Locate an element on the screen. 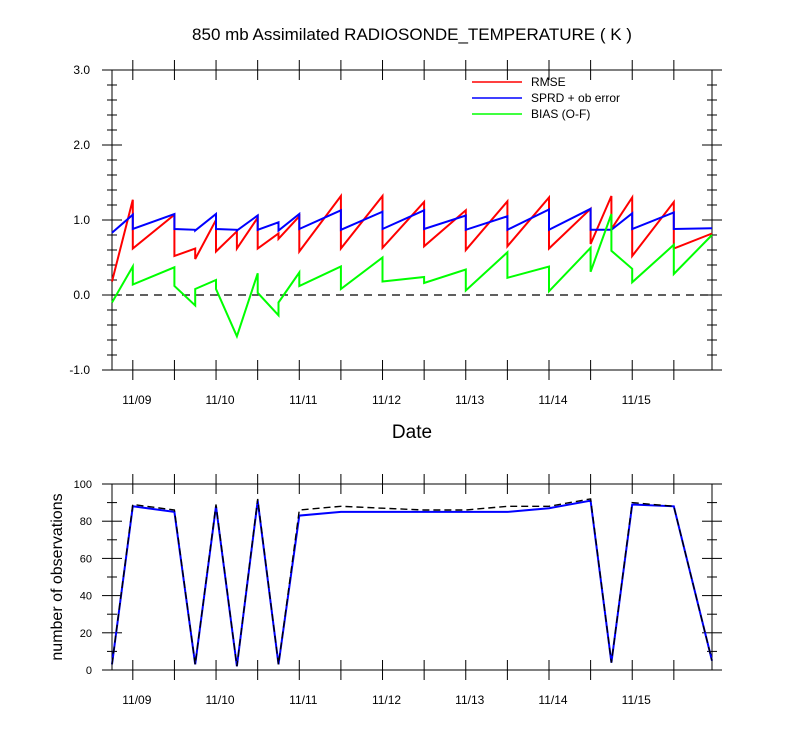 The height and width of the screenshot is (750, 800). chart-legend: RMSE SPRD + ob error BIAS (O-F) is located at coordinates (546, 98).